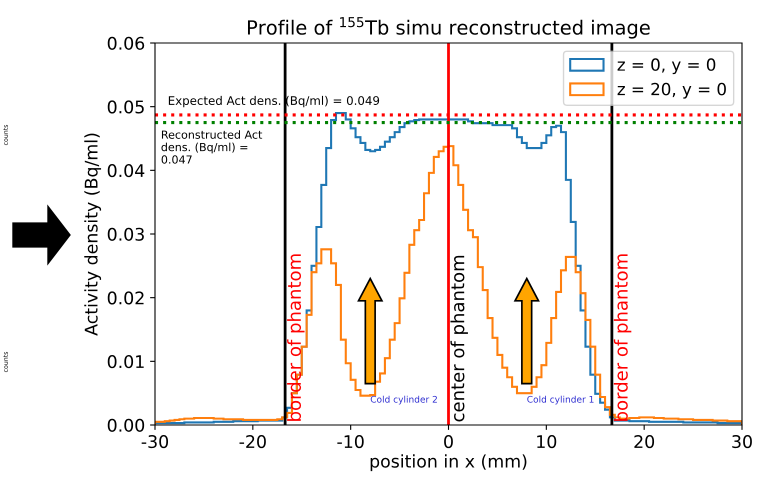  What do you see at coordinates (126, 107) in the screenshot?
I see `text: 0.05` at bounding box center [126, 107].